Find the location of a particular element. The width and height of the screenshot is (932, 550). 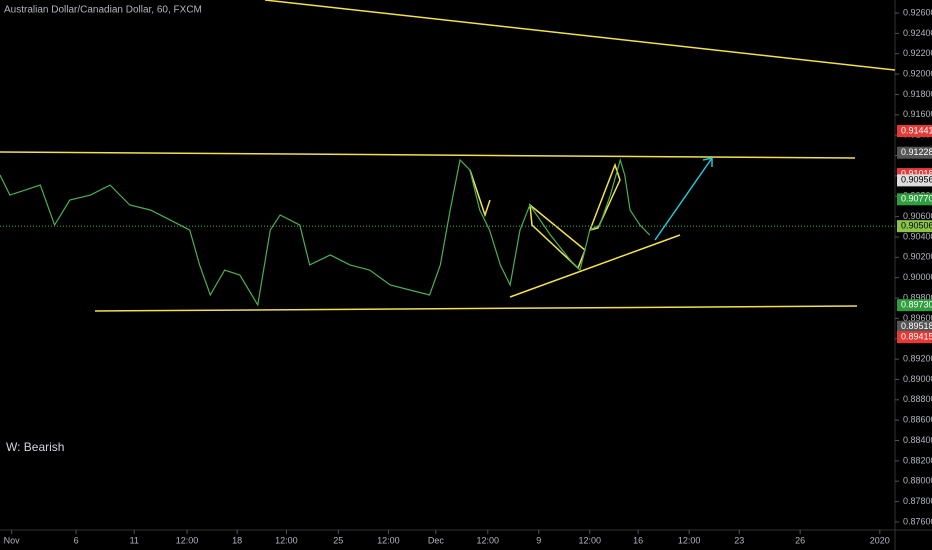

x-tick-label: 11 is located at coordinates (134, 540).